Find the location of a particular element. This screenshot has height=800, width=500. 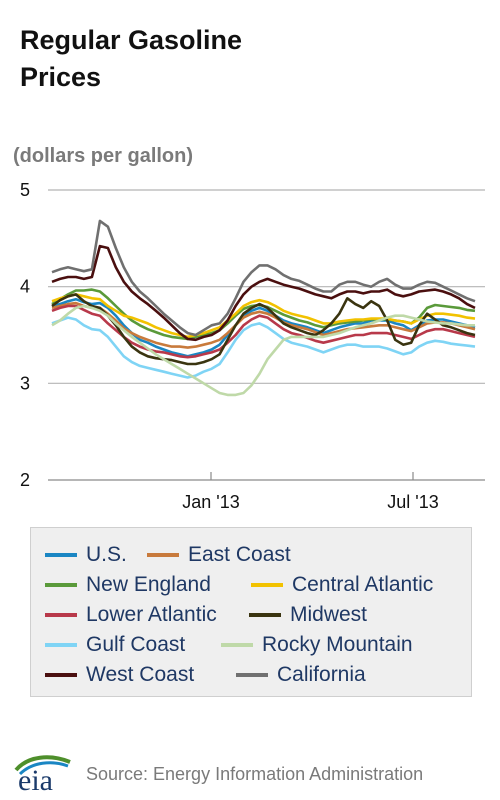

legend-label: Rocky Mountain is located at coordinates (337, 644).